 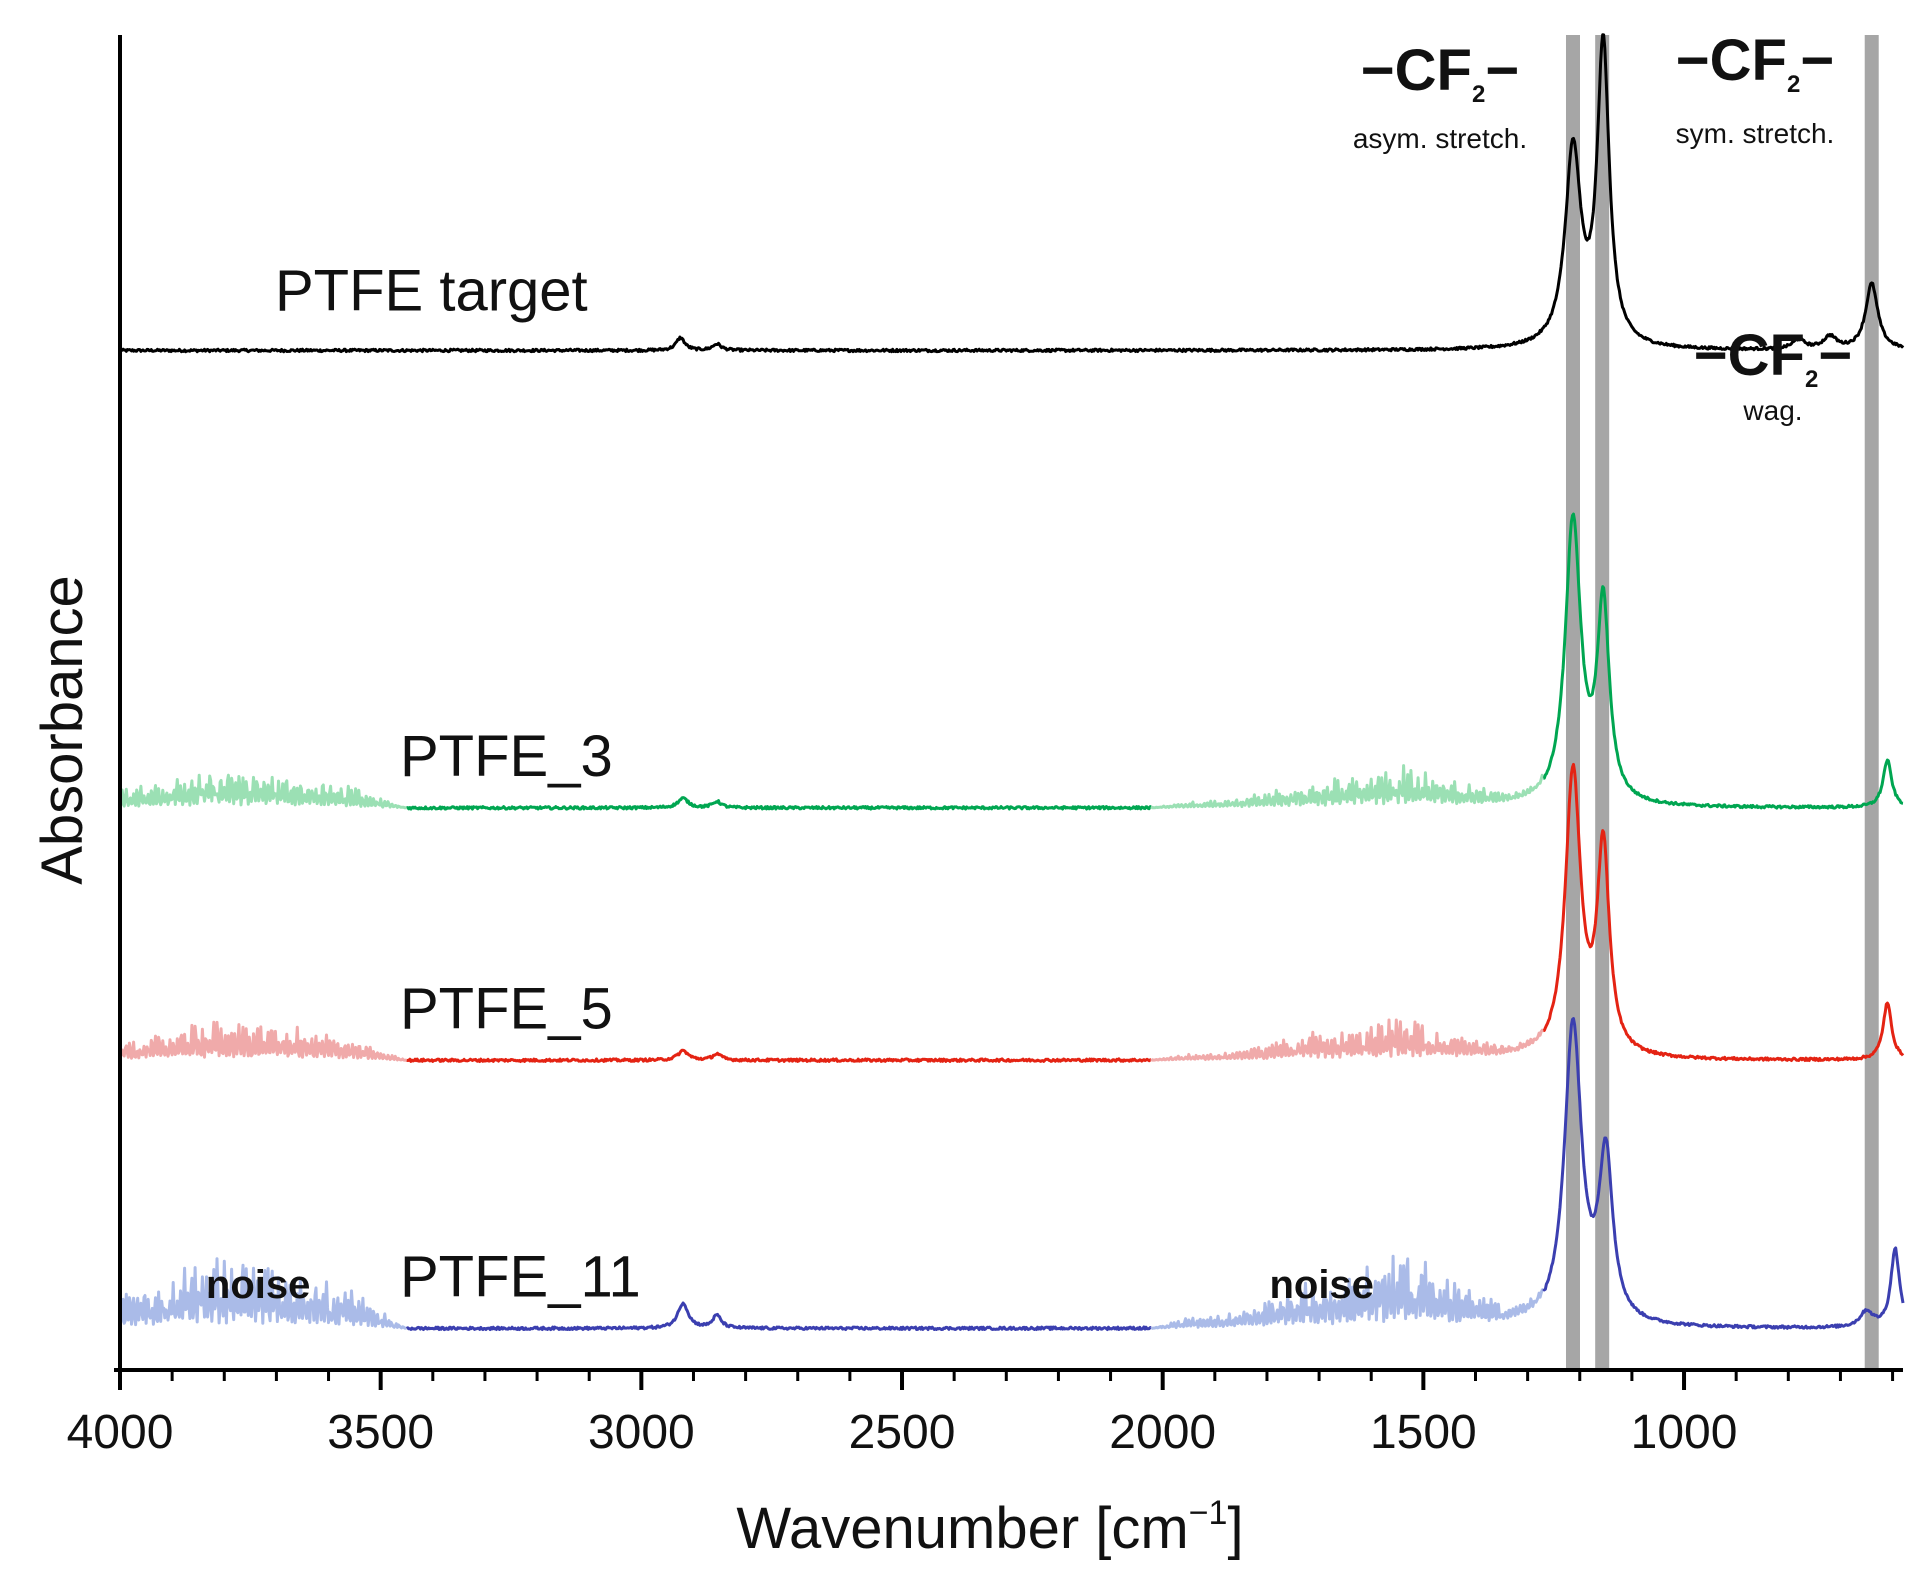 I want to click on x-tick-label-1500: 1500, so click(x=1423, y=1432).